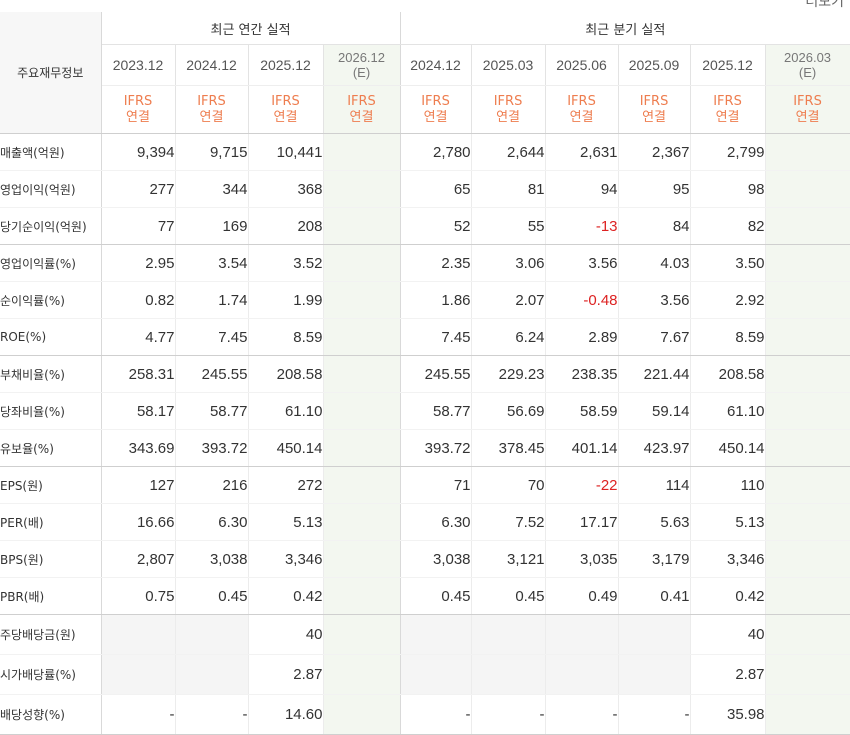  What do you see at coordinates (138, 337) in the screenshot?
I see `value-cell: 4.77` at bounding box center [138, 337].